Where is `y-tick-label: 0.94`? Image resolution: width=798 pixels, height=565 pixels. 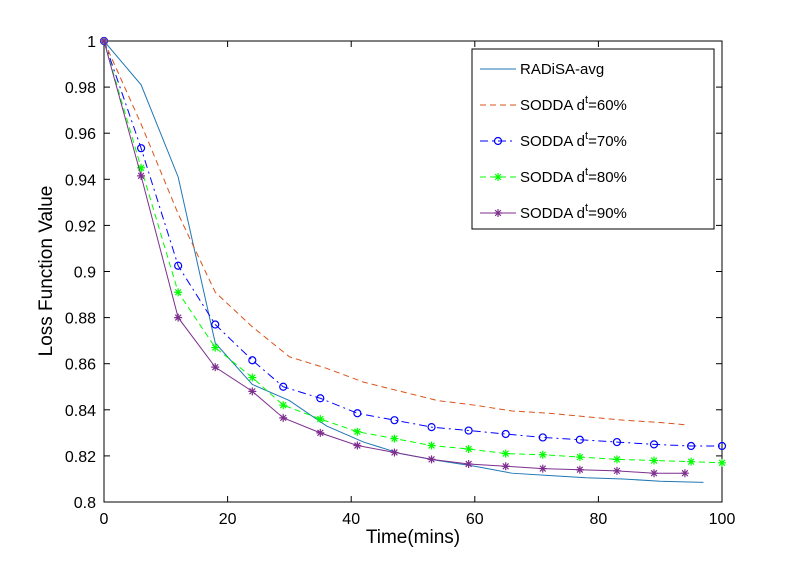
y-tick-label: 0.94 is located at coordinates (80, 180).